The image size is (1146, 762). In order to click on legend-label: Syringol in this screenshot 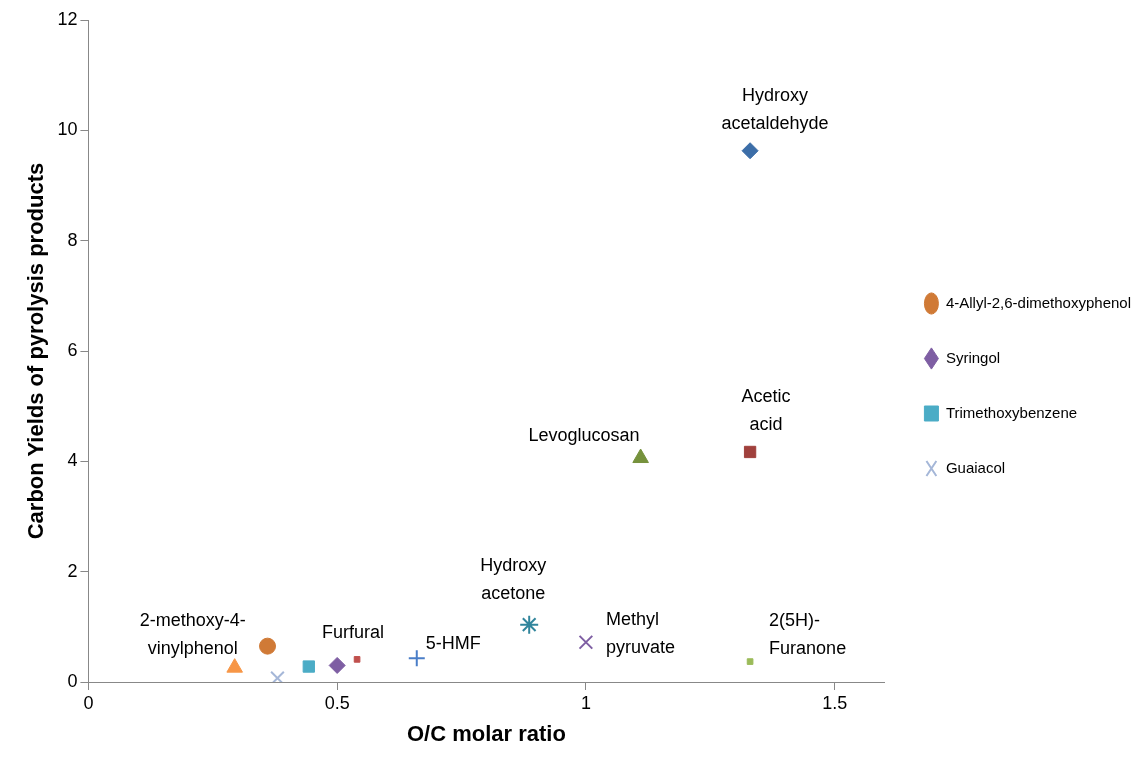, I will do `click(973, 357)`.